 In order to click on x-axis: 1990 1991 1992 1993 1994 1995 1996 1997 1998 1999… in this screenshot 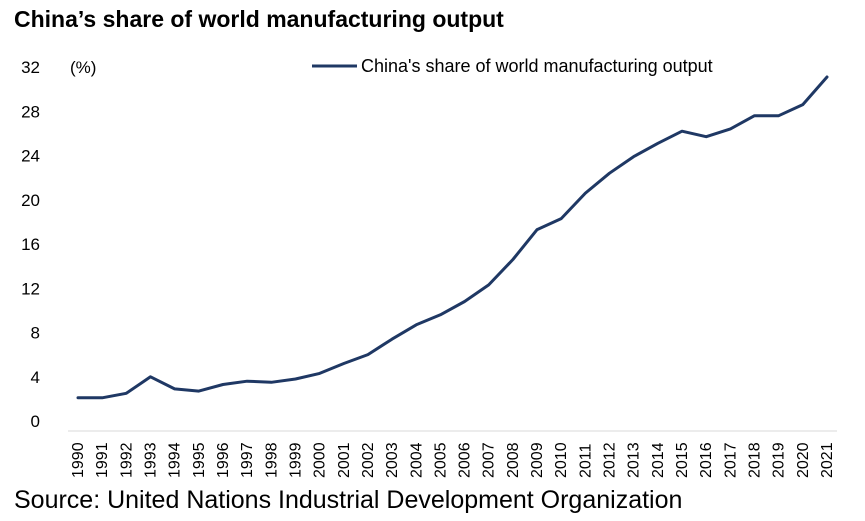, I will do `click(453, 460)`.